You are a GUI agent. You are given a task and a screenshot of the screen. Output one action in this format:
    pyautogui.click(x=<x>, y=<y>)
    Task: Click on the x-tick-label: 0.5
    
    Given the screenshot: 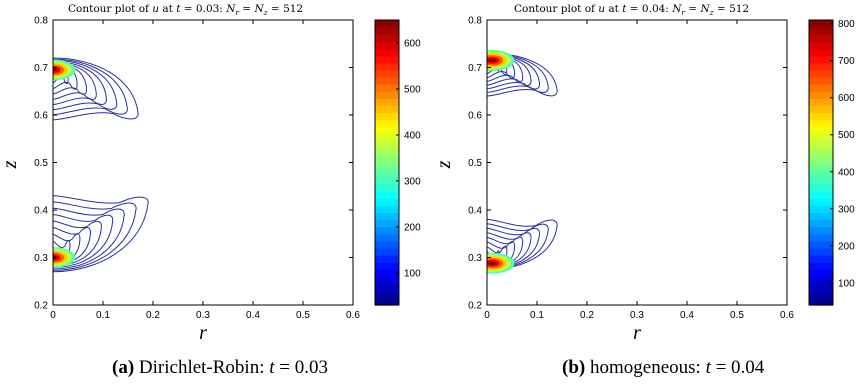 What is the action you would take?
    pyautogui.click(x=303, y=315)
    